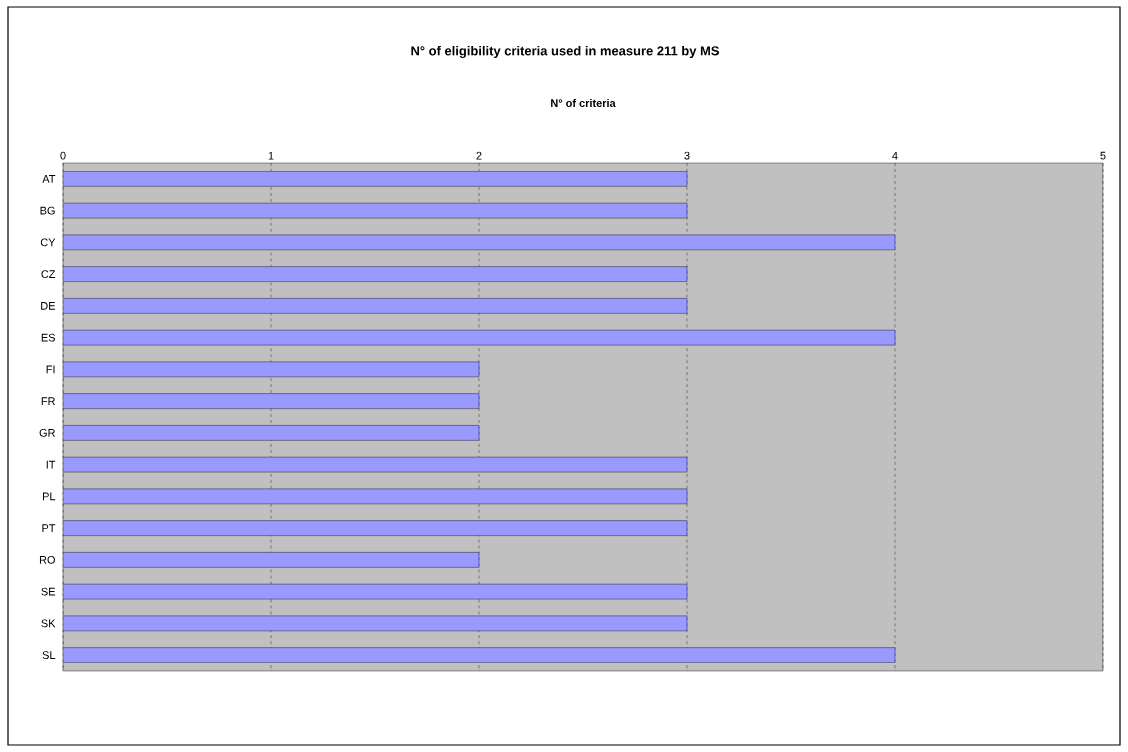  What do you see at coordinates (49, 528) in the screenshot?
I see `y-tick-label: PT` at bounding box center [49, 528].